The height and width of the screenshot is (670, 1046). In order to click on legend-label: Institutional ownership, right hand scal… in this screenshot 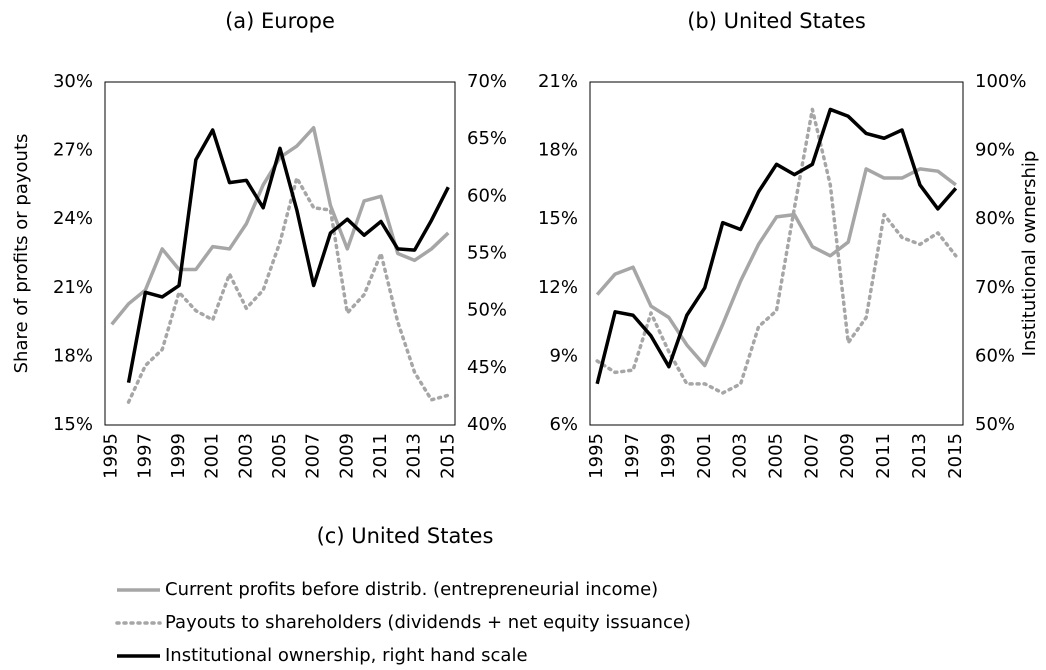, I will do `click(346, 655)`.